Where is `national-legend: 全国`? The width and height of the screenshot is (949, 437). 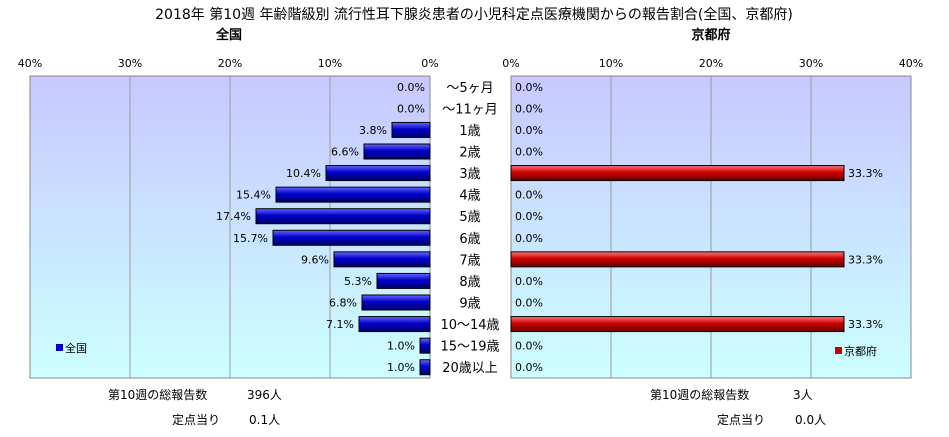 national-legend: 全国 is located at coordinates (71, 348).